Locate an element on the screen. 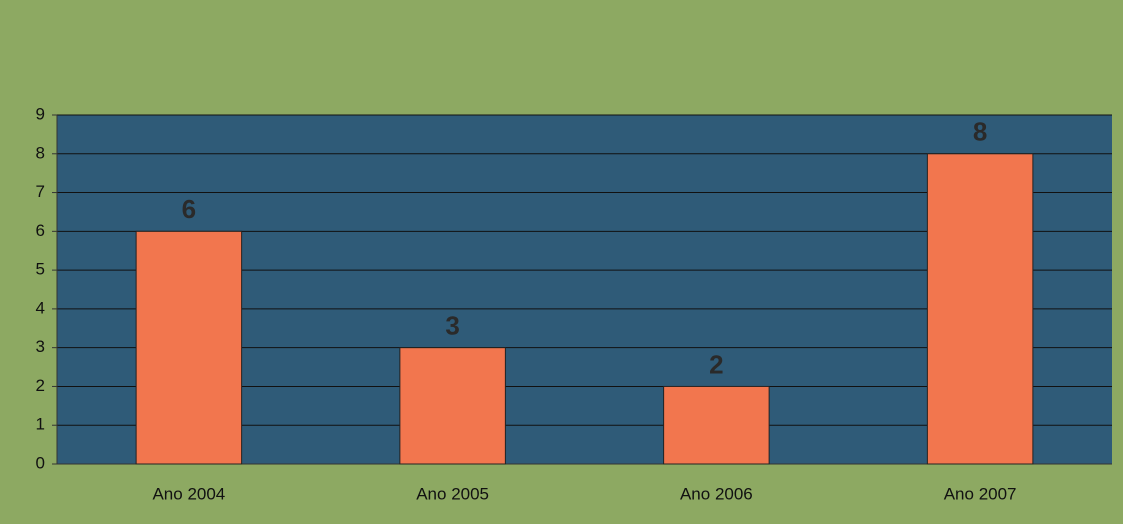 The width and height of the screenshot is (1123, 524). y-tick-label: 7 is located at coordinates (40, 191).